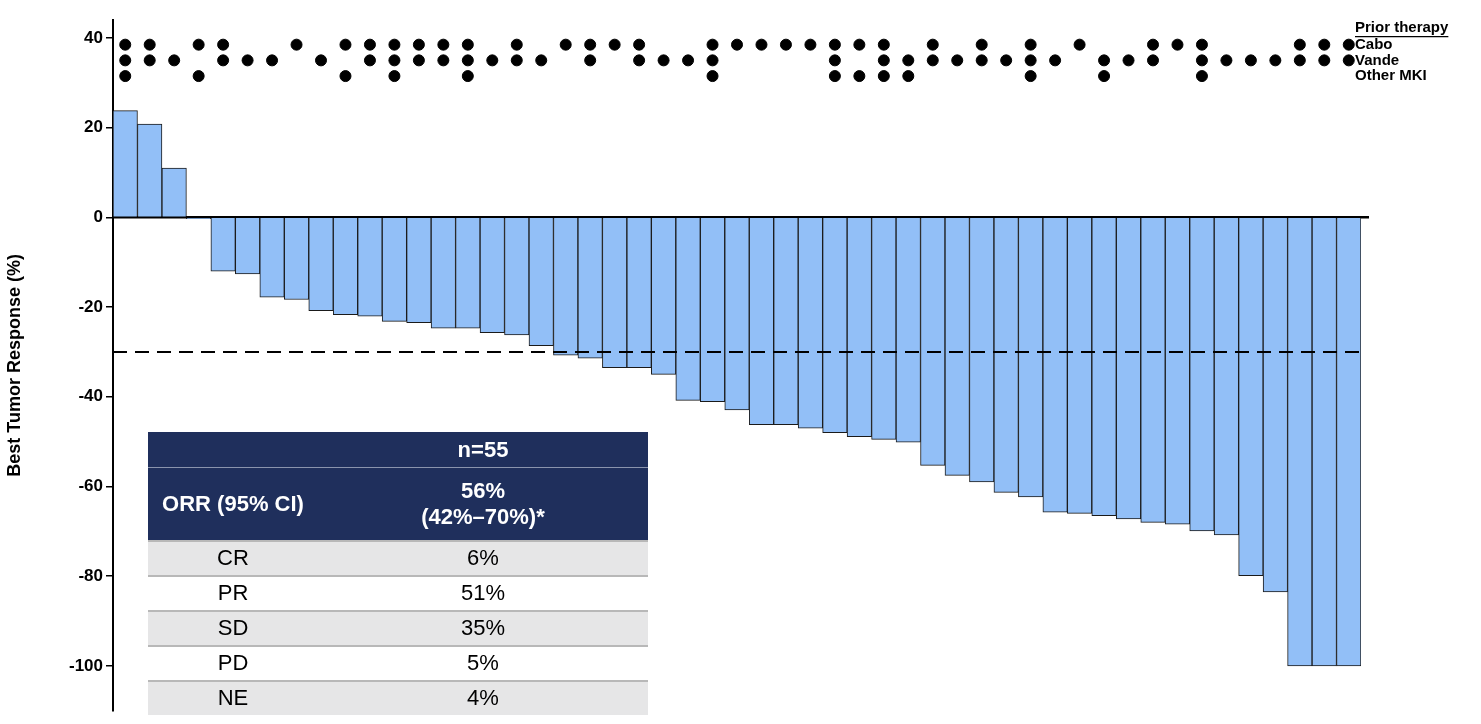 The image size is (1481, 724). Describe the element at coordinates (1377, 59) in the screenshot. I see `series-label: Vande` at that location.